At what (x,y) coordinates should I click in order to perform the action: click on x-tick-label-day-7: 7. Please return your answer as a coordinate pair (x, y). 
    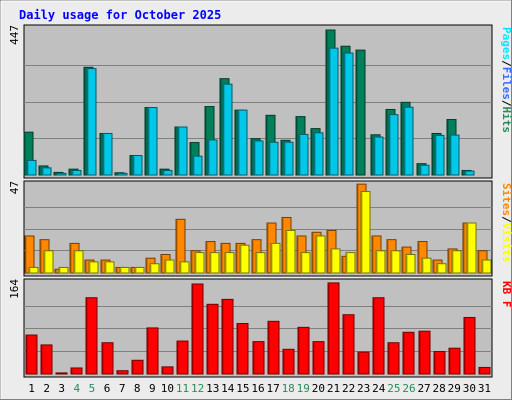
    Looking at the image, I should click on (122, 388).